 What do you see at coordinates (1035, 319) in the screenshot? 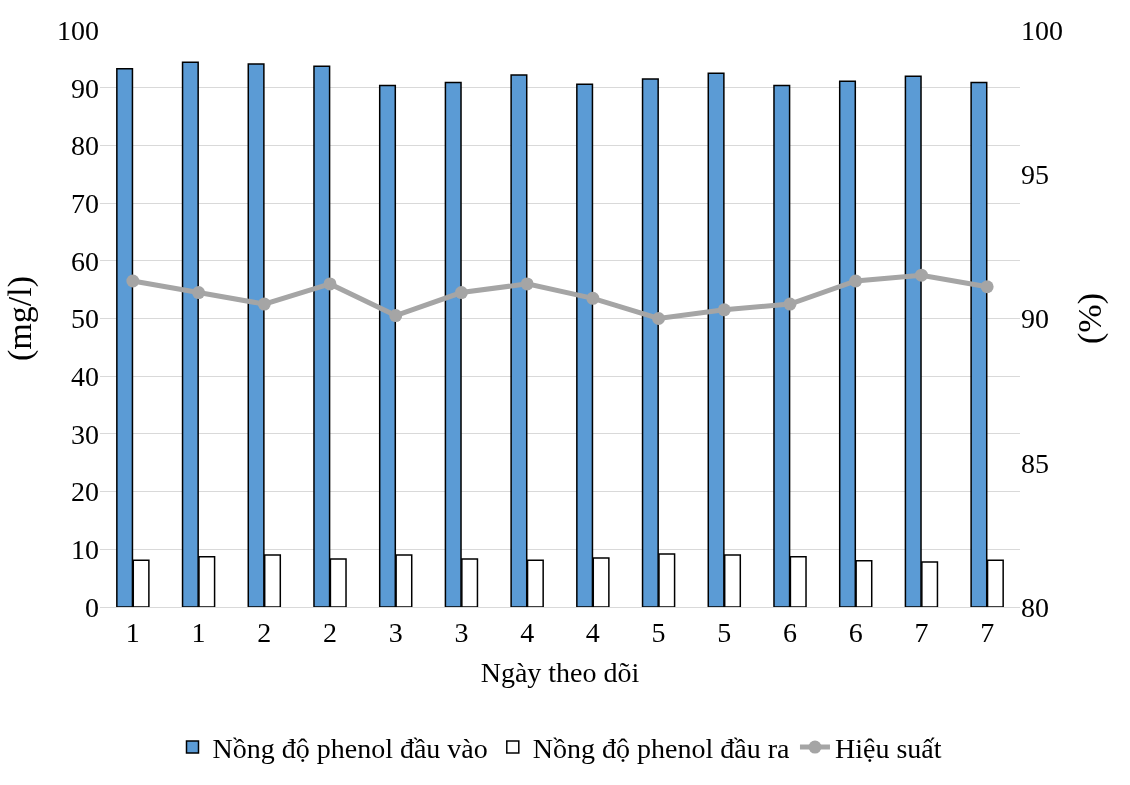
I see `y2-tick-label: 90` at bounding box center [1035, 319].